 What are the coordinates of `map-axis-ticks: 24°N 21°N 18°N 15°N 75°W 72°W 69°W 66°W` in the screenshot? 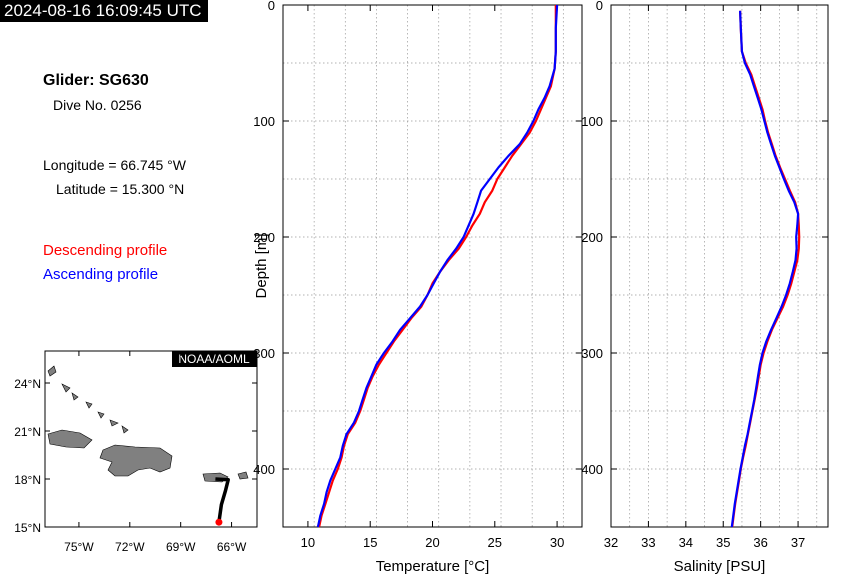 It's located at (135, 452).